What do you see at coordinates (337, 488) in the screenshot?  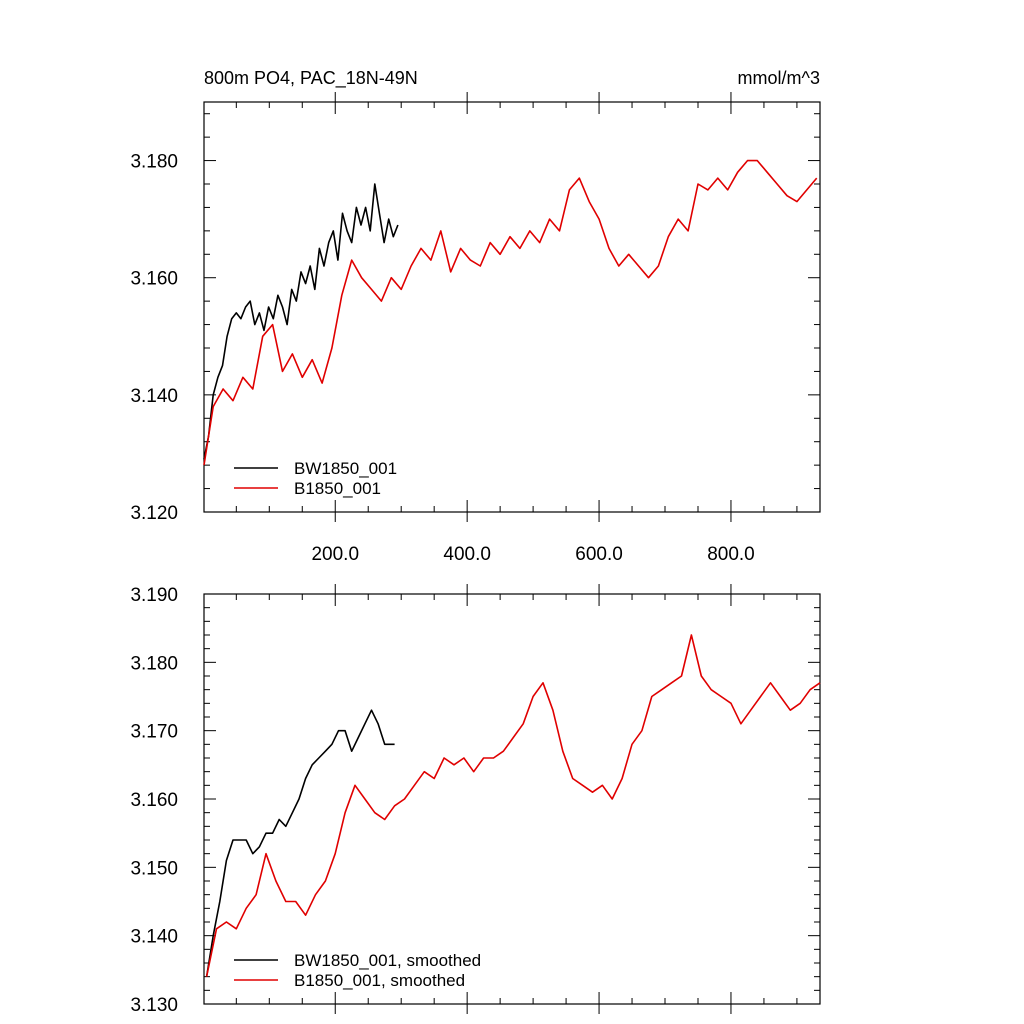 I see `legend-label: B1850_001` at bounding box center [337, 488].